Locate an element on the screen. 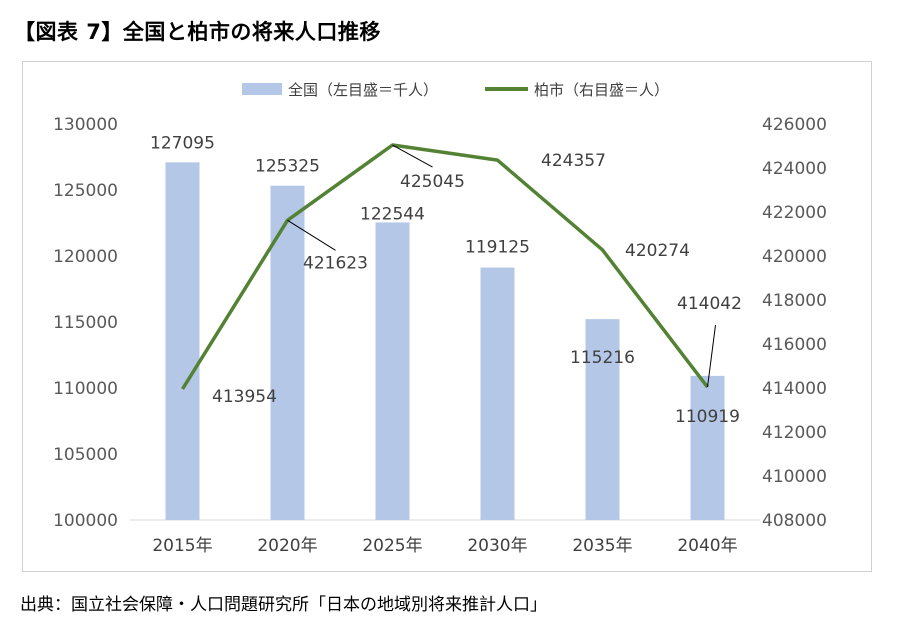 This screenshot has width=900, height=621. x-axis-tick-label: 2030年 is located at coordinates (497, 546).